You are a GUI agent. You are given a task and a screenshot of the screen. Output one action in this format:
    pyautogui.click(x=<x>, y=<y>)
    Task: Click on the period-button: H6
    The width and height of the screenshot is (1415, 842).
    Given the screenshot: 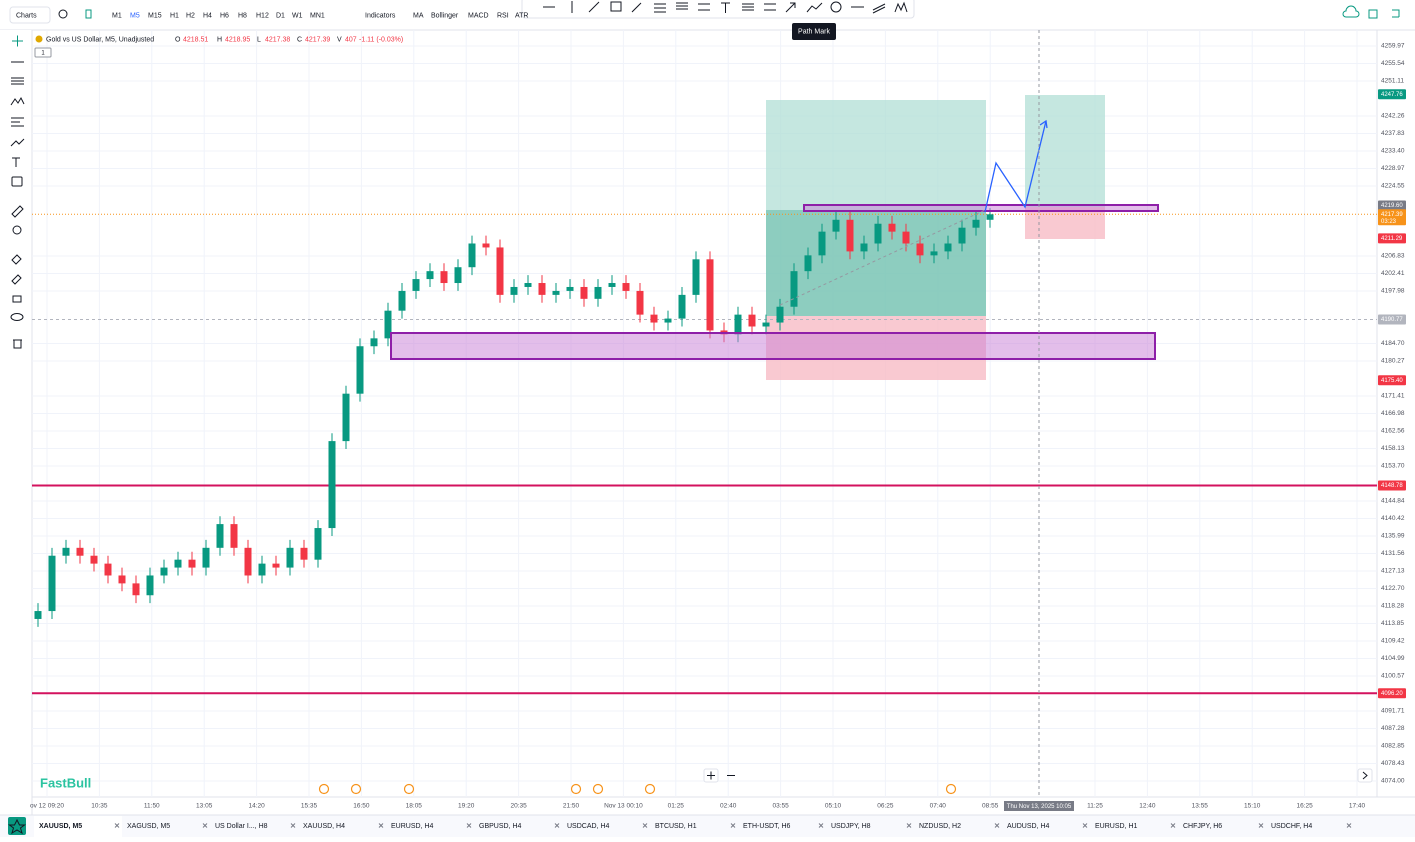 What is the action you would take?
    pyautogui.click(x=224, y=15)
    